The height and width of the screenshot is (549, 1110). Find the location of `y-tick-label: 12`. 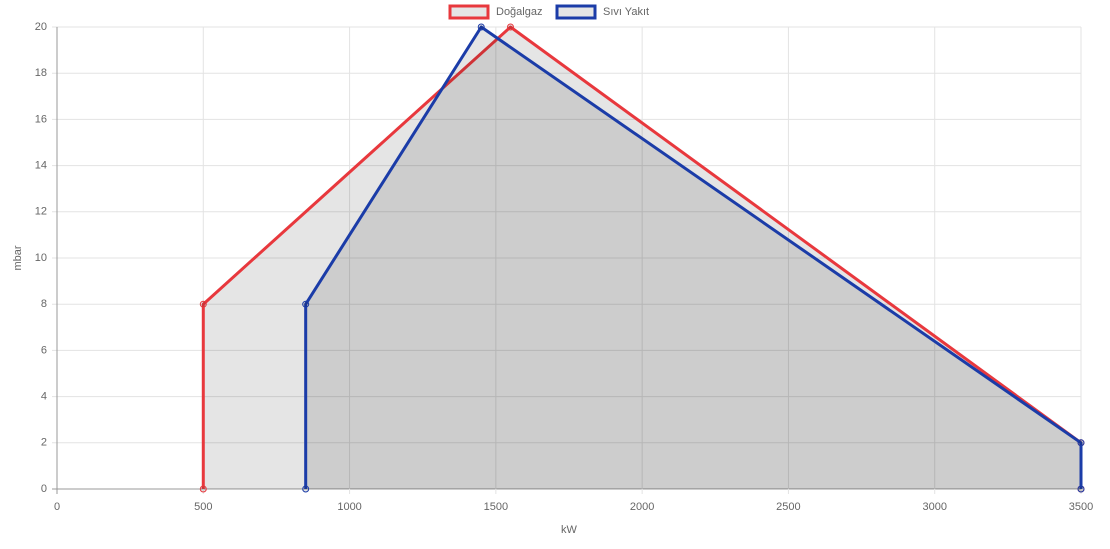

y-tick-label: 12 is located at coordinates (41, 212).